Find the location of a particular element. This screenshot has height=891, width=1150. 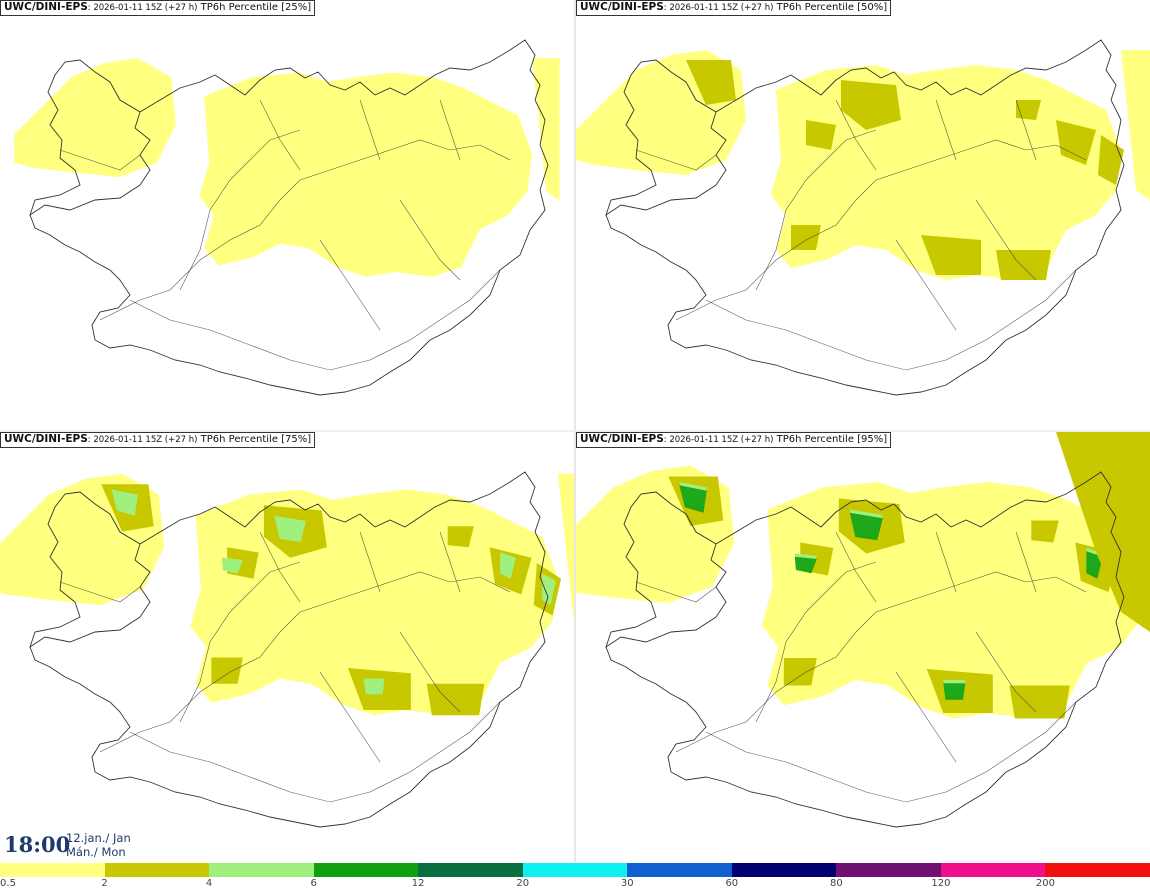

product-name: TP6h Percentile [95%] is located at coordinates (832, 439).